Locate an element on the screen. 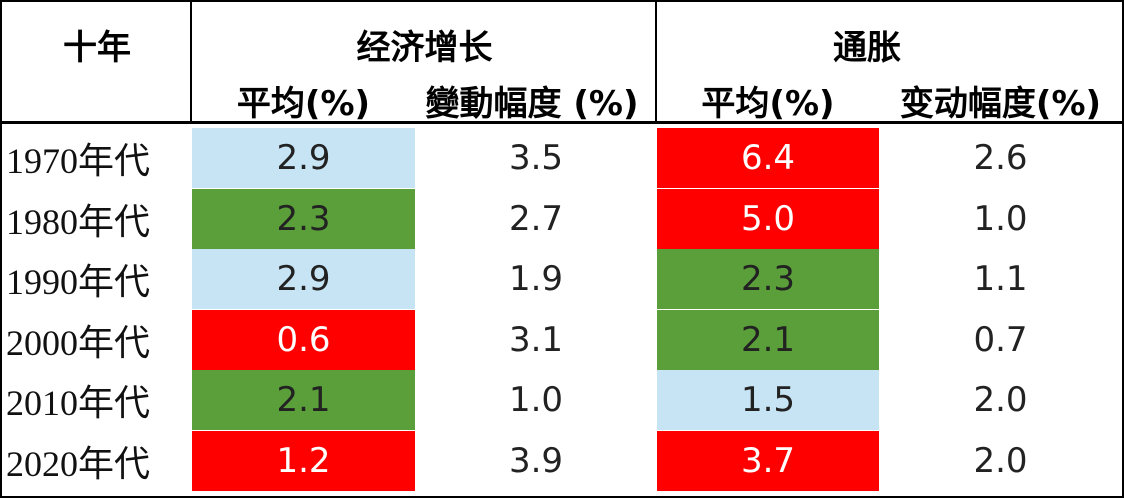 This screenshot has width=1124, height=498. value-cell: 2.7 is located at coordinates (536, 218).